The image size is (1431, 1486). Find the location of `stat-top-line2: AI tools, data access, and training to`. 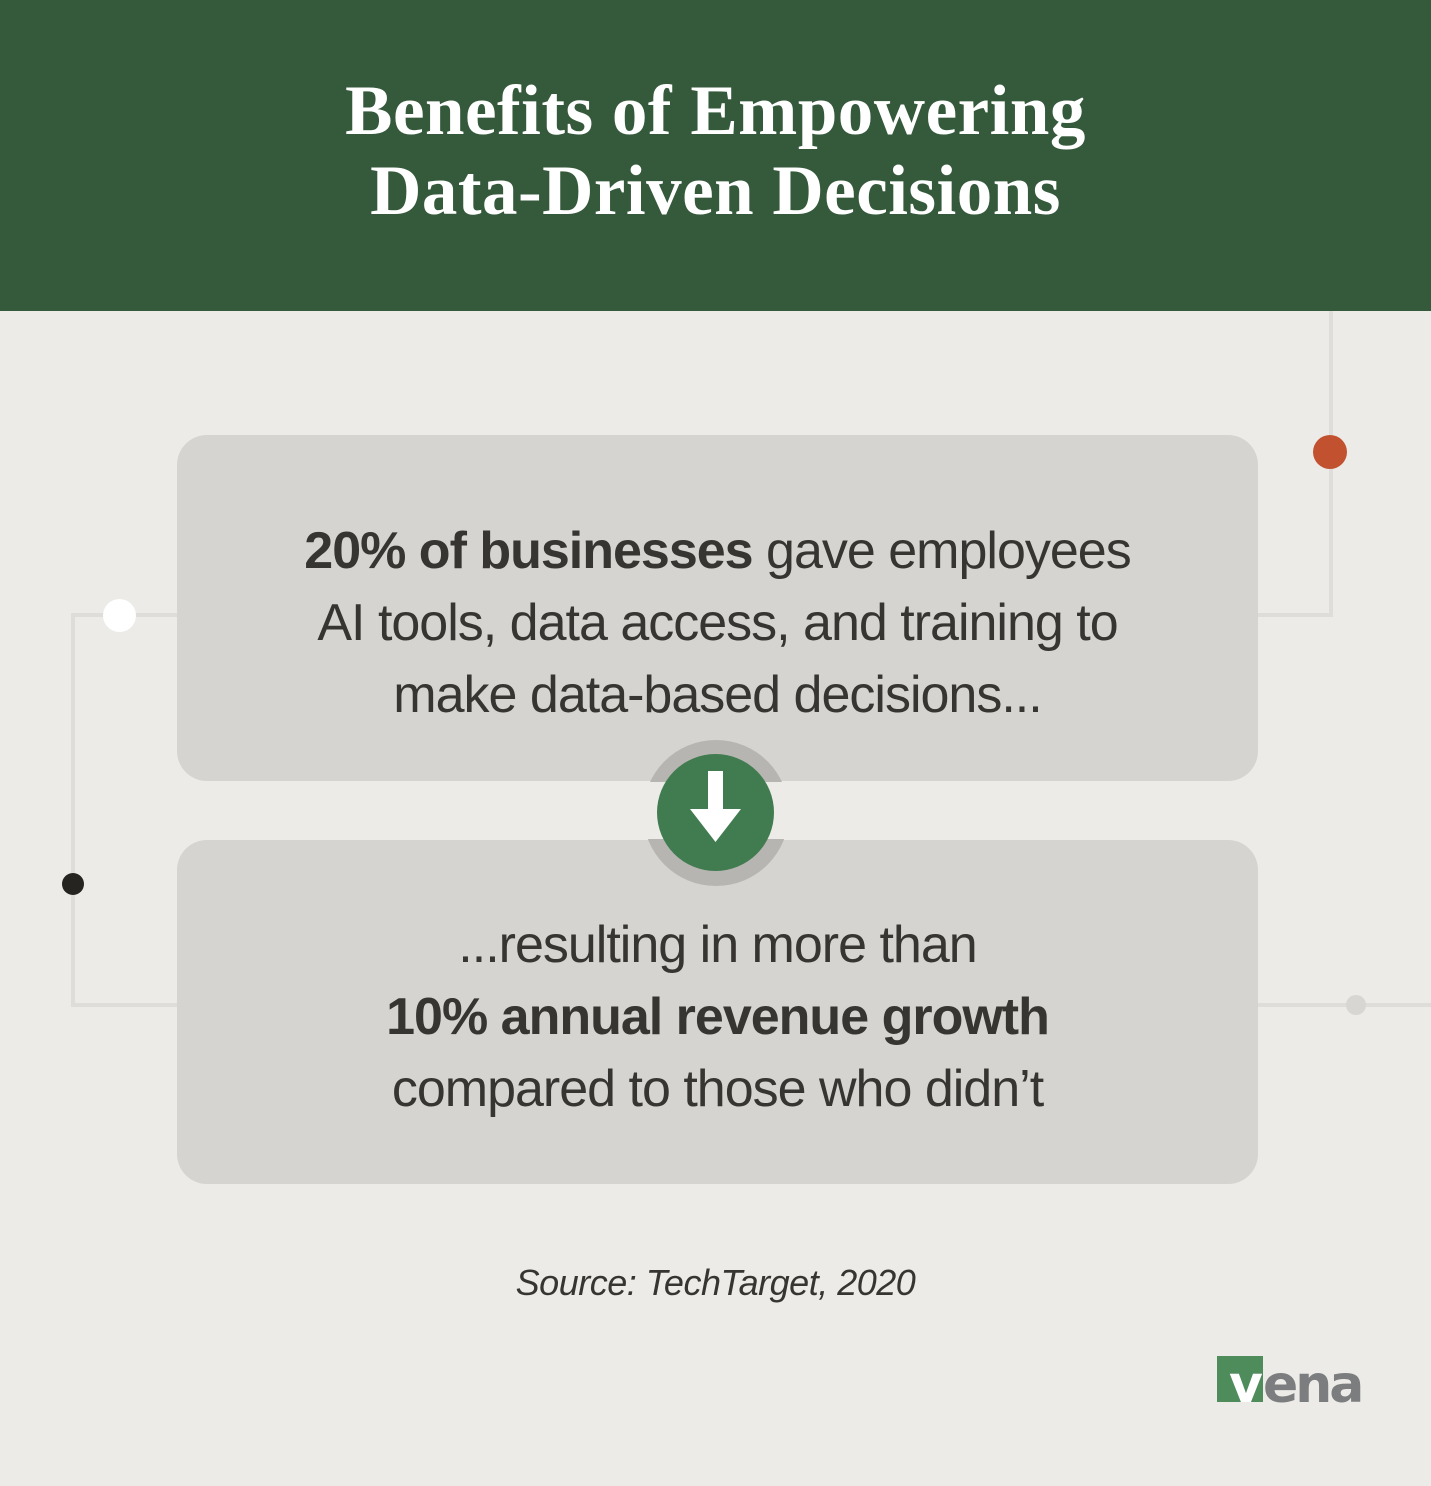

stat-top-line2: AI tools, data access, and training to is located at coordinates (717, 623).